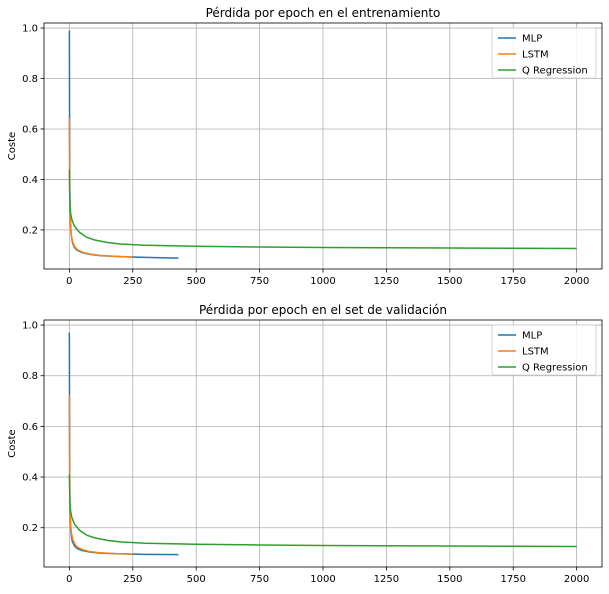 This screenshot has height=594, width=609. Describe the element at coordinates (323, 13) in the screenshot. I see `chart-title: Pérdida por epoch en el entrenamiento` at that location.